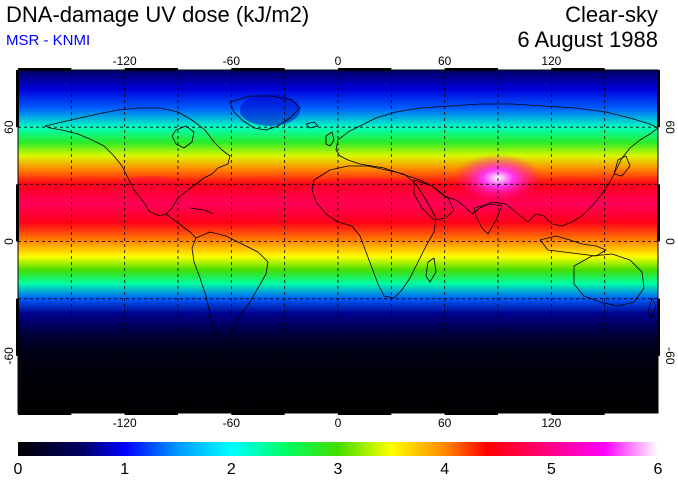  I want to click on coast-madagascar, so click(431, 270).